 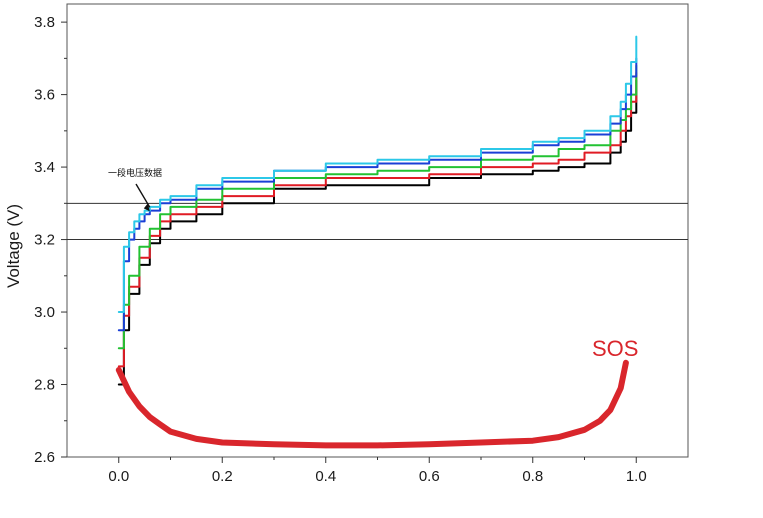 I want to click on y-tick-label: 2.6, so click(x=44, y=457).